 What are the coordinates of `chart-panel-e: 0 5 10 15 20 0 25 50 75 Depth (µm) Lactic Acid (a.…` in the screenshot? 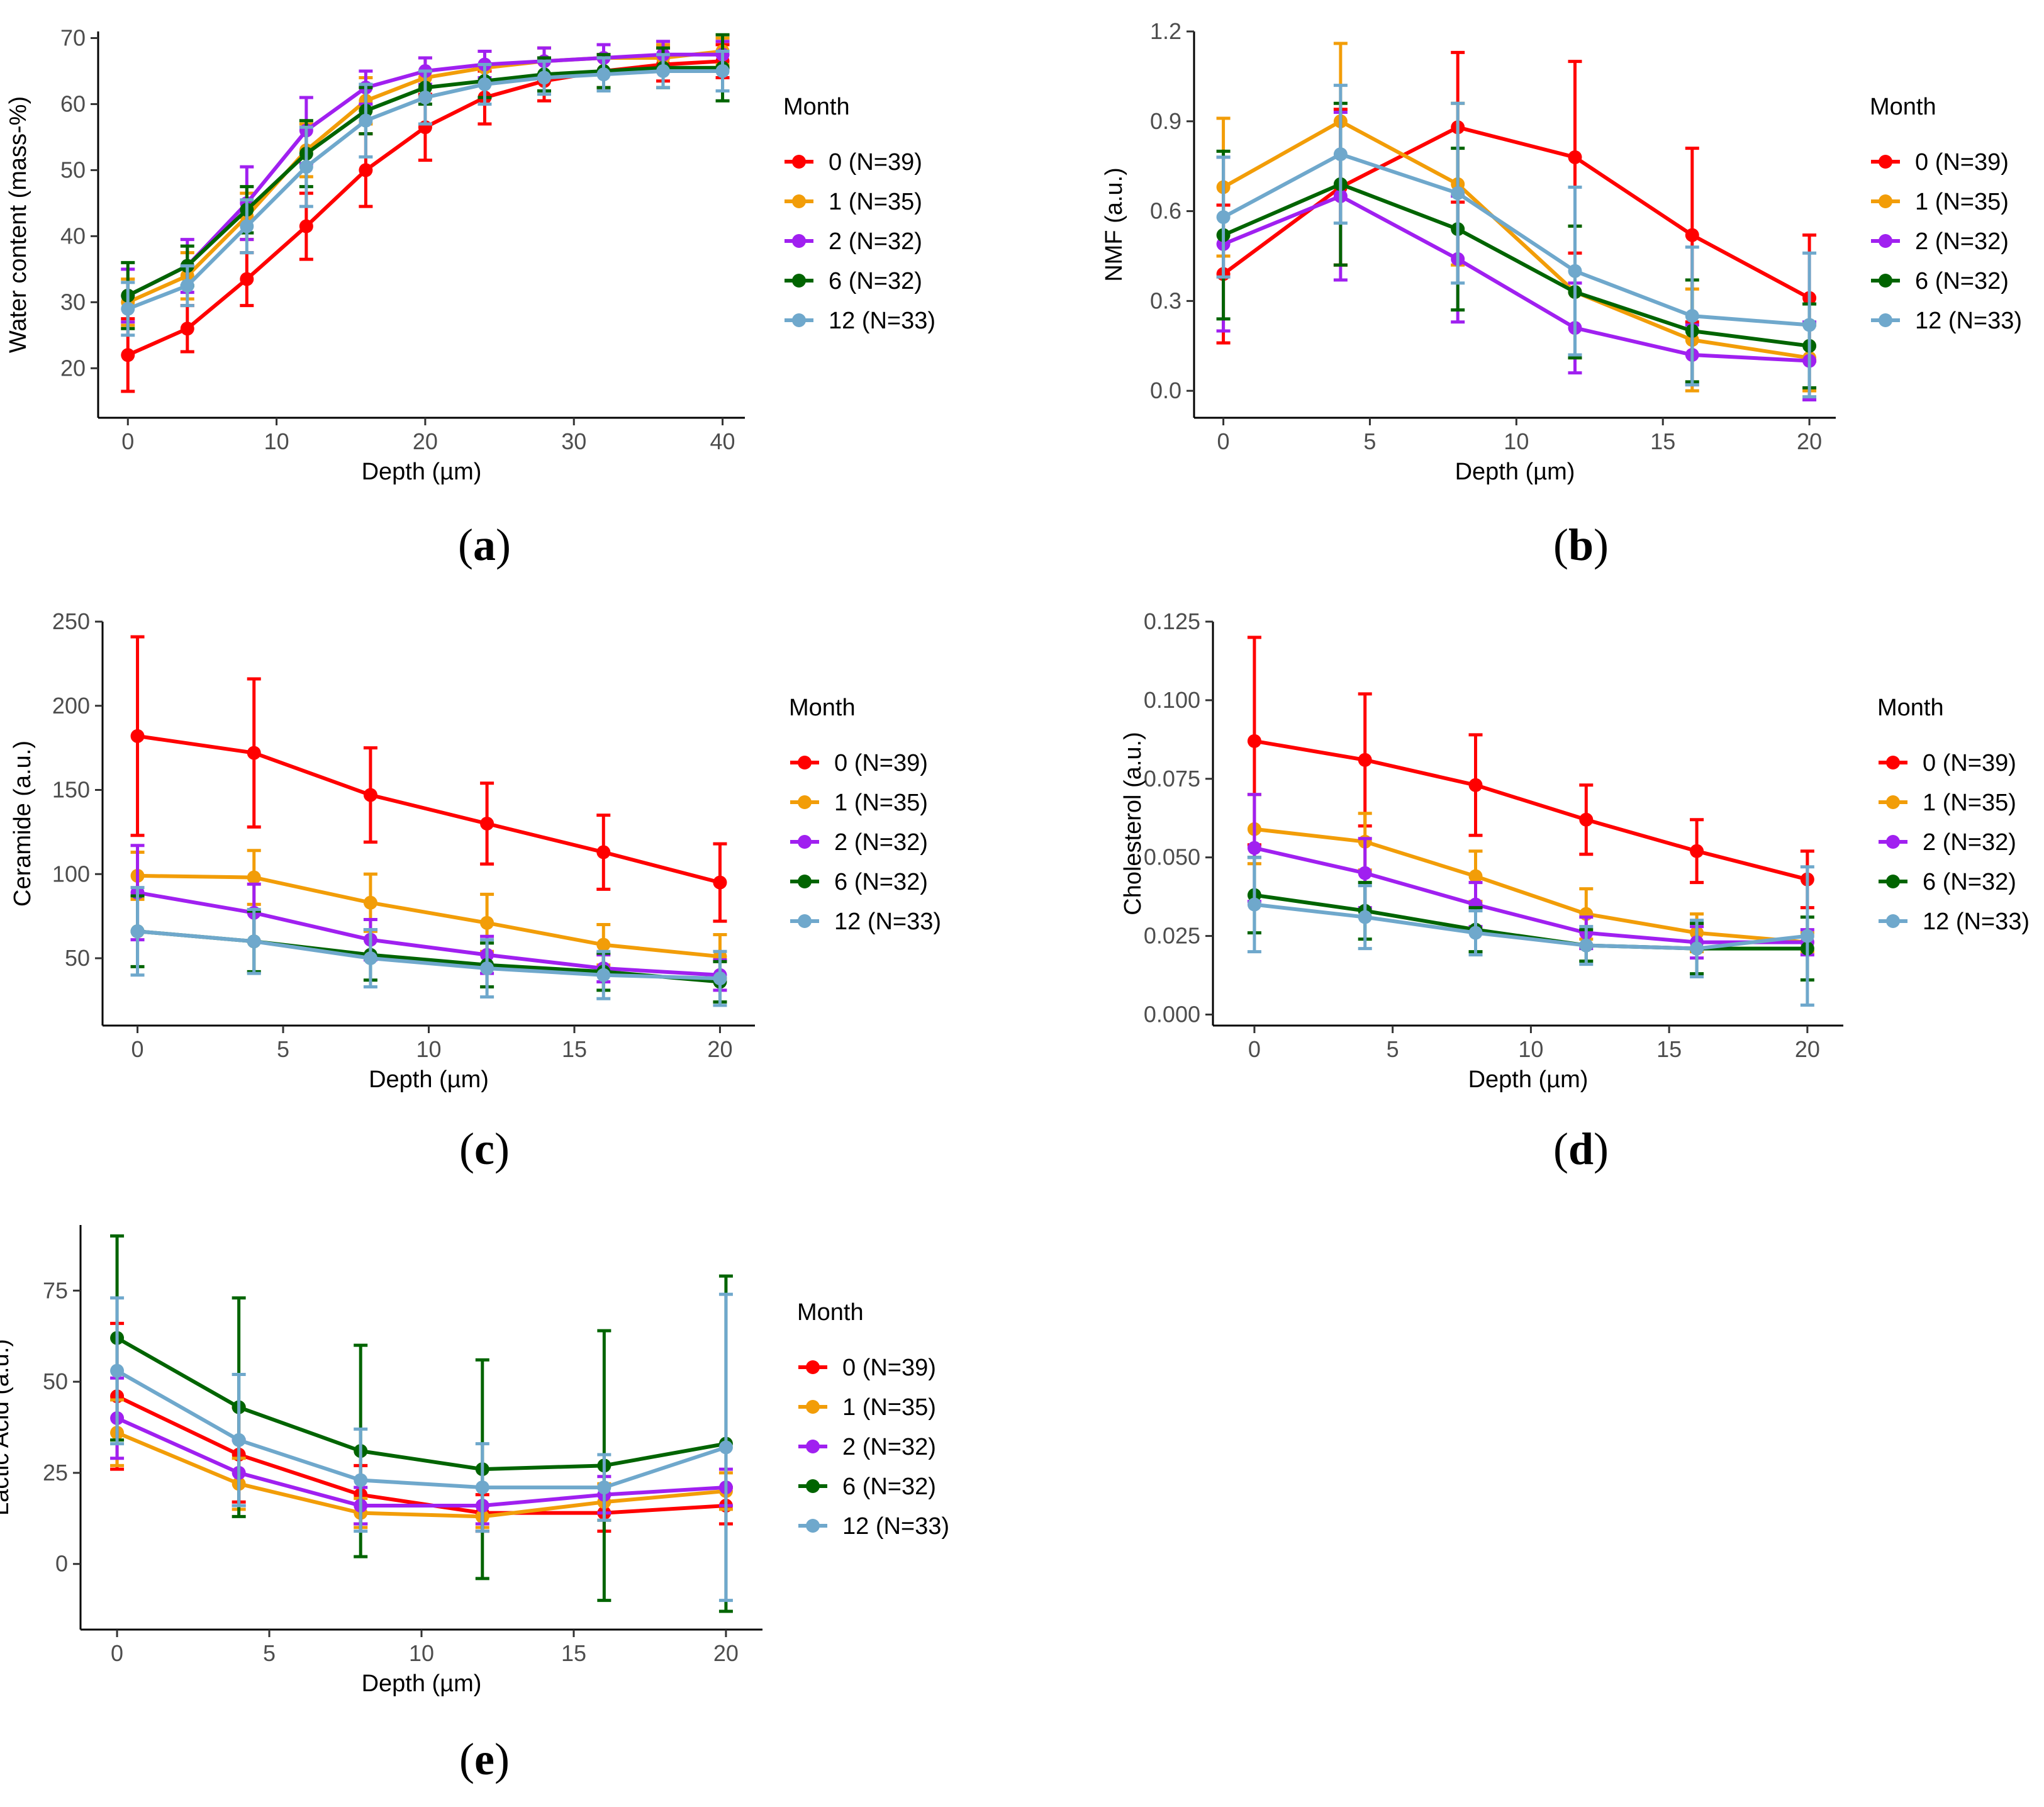 It's located at (474, 1504).